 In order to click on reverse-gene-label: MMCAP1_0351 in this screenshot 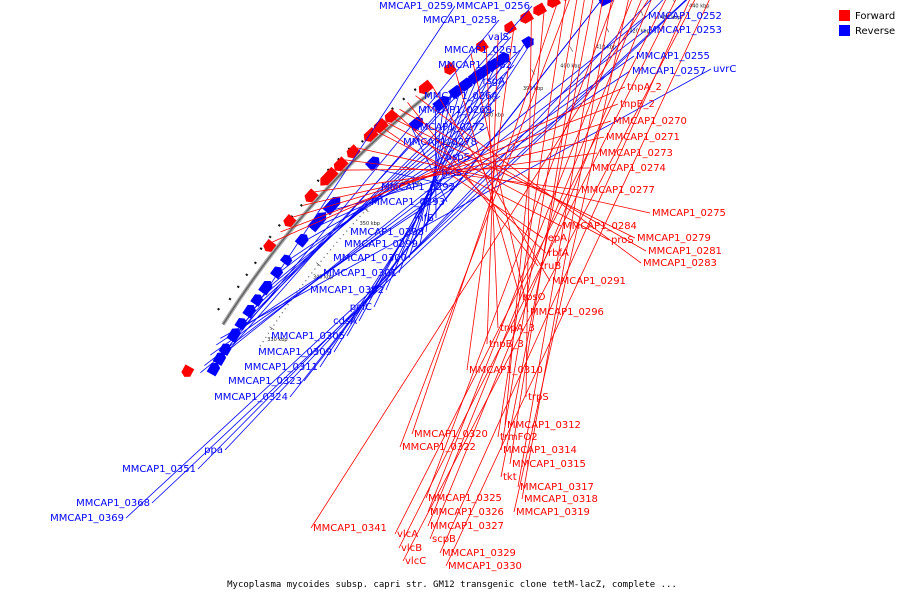, I will do `click(159, 469)`.